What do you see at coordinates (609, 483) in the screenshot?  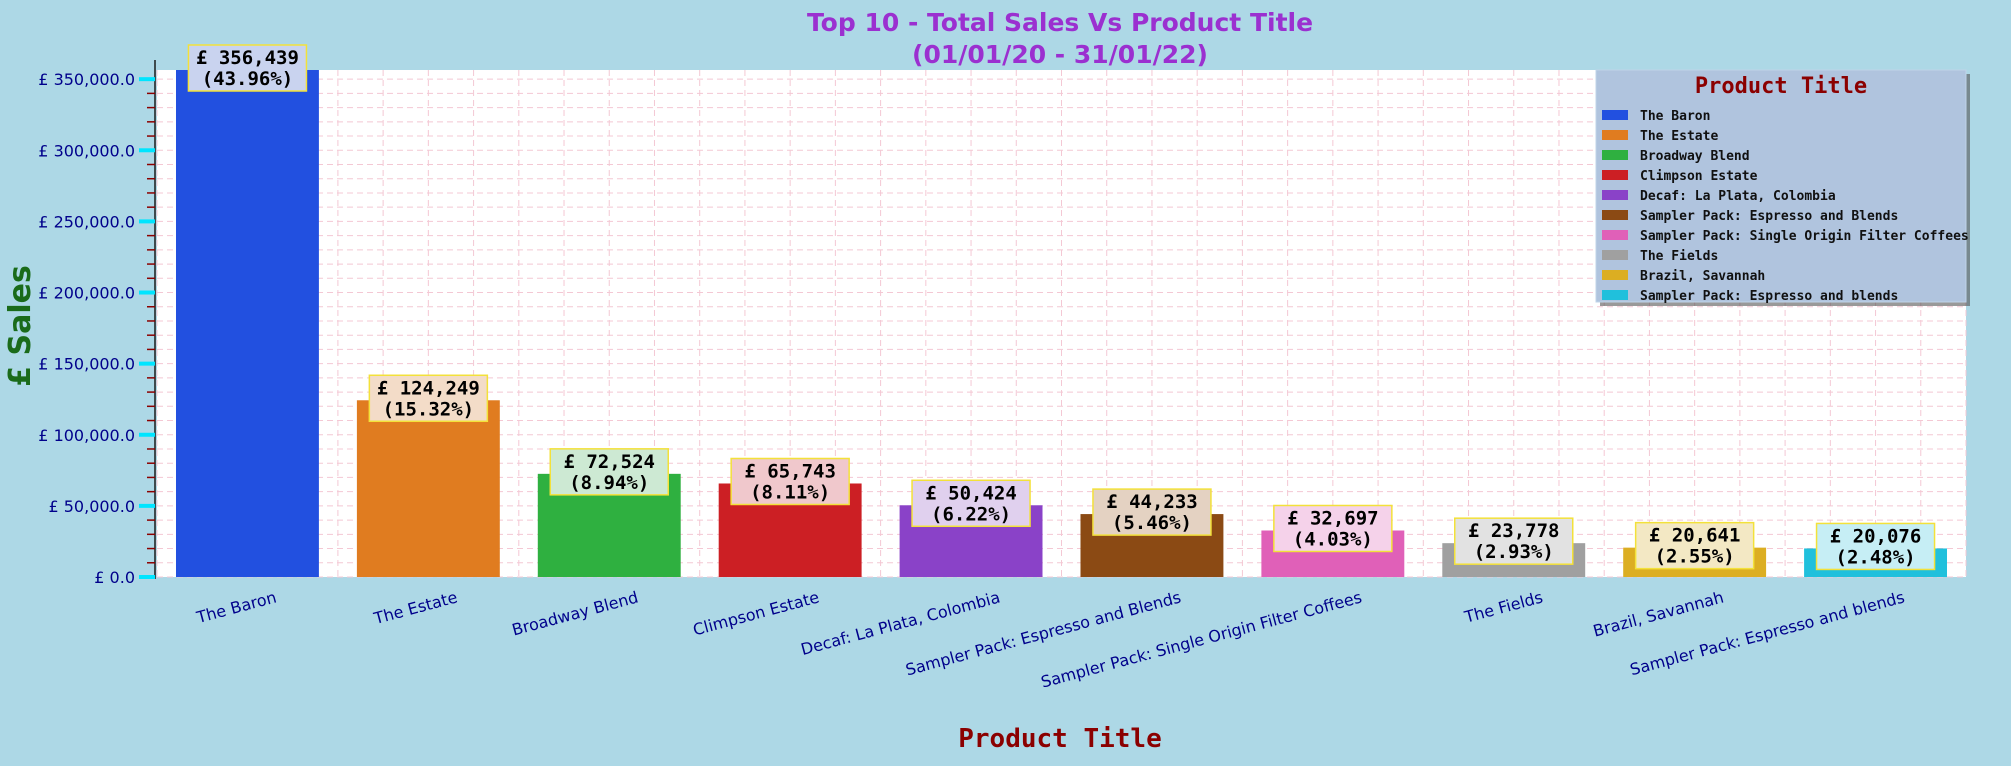 I see `percent-label: (8.94%)` at bounding box center [609, 483].